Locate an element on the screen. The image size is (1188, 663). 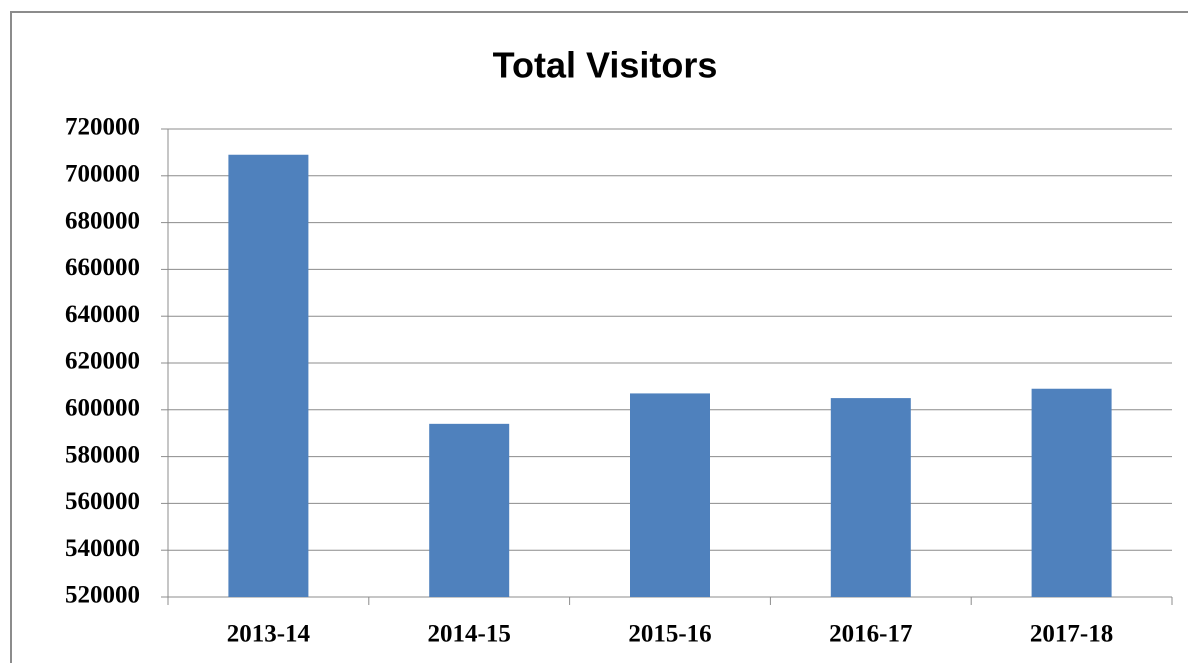
y-tick-label: 640000 is located at coordinates (102, 314).